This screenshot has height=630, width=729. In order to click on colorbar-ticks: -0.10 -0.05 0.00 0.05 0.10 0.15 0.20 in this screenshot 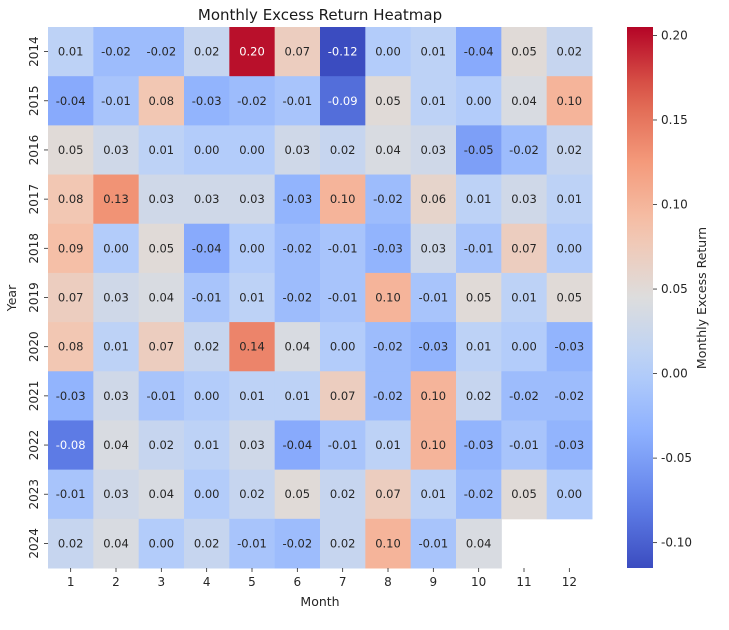, I will do `click(672, 289)`.